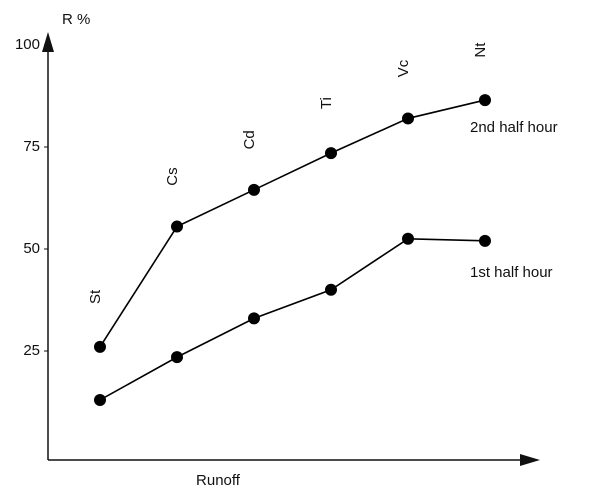 Image resolution: width=603 pixels, height=494 pixels. Describe the element at coordinates (172, 176) in the screenshot. I see `category-label: Cs` at that location.